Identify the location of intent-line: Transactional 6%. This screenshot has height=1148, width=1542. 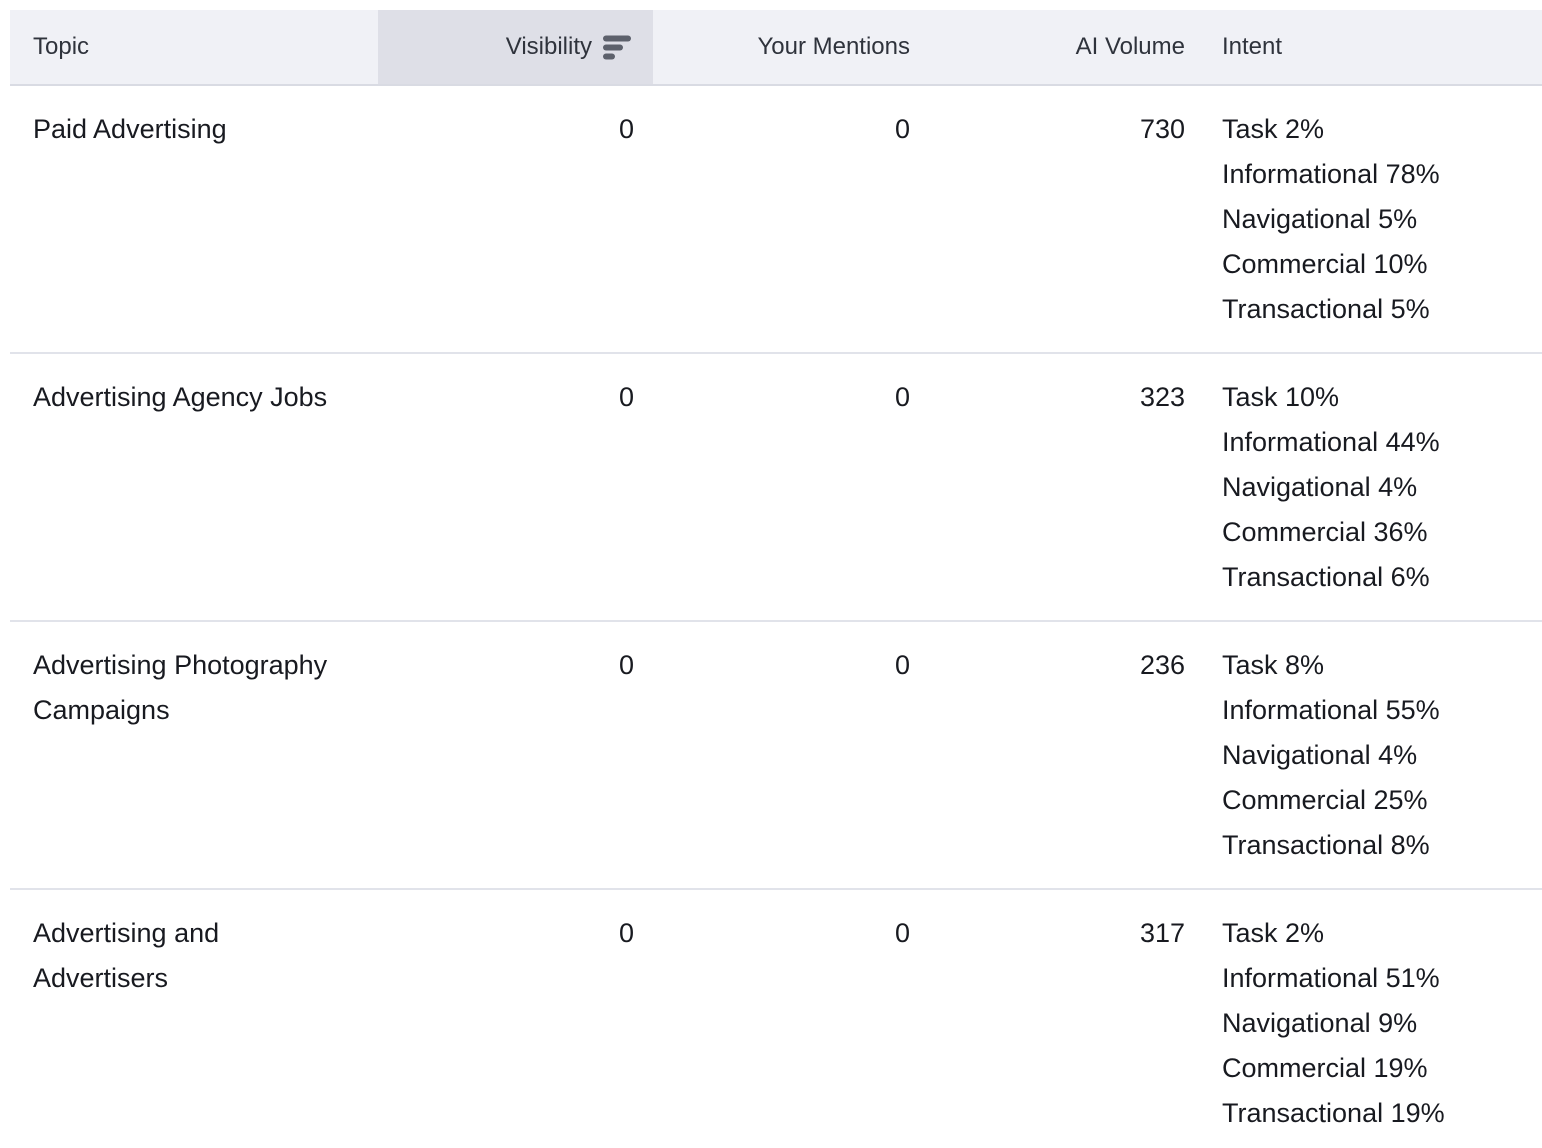
(1326, 577).